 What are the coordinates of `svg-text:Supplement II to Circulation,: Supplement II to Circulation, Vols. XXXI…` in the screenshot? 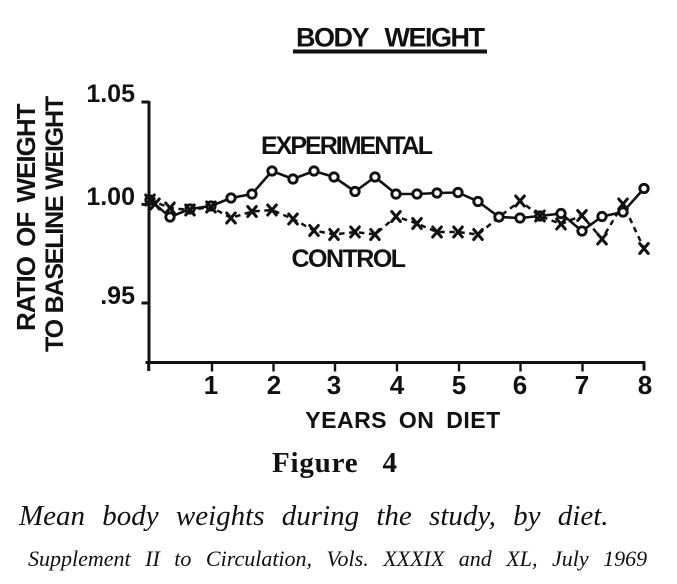 It's located at (337, 558).